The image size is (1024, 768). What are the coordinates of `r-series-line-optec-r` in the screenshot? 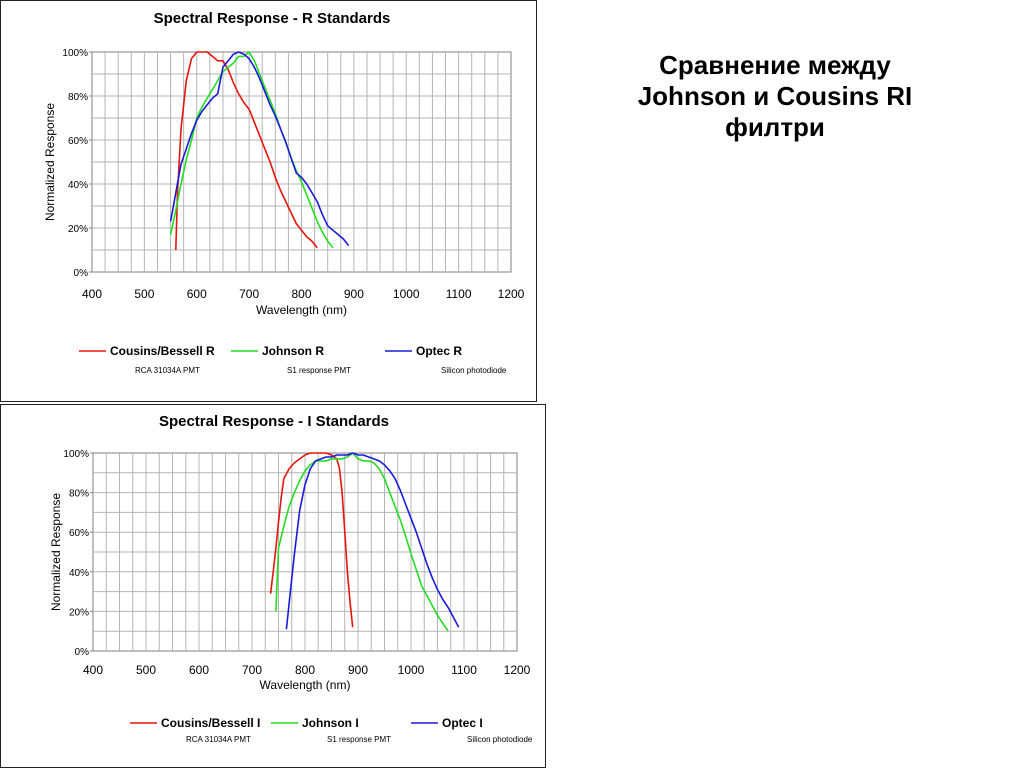 It's located at (259, 149).